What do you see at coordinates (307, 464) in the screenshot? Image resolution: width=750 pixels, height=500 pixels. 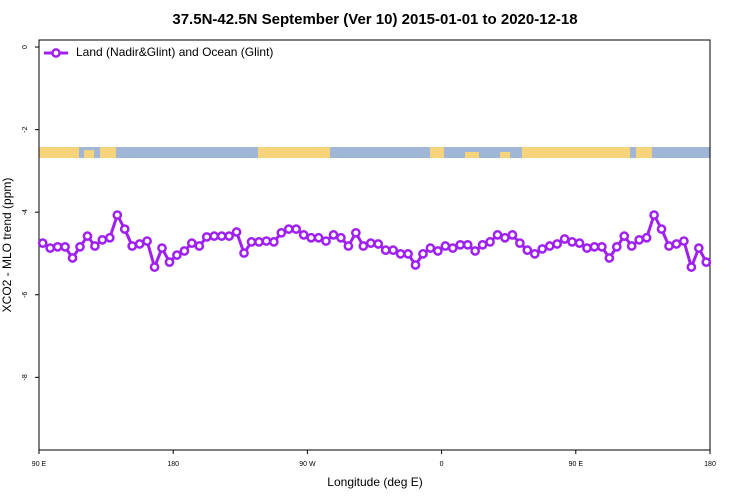 I see `x-tick-label: 90 W` at bounding box center [307, 464].